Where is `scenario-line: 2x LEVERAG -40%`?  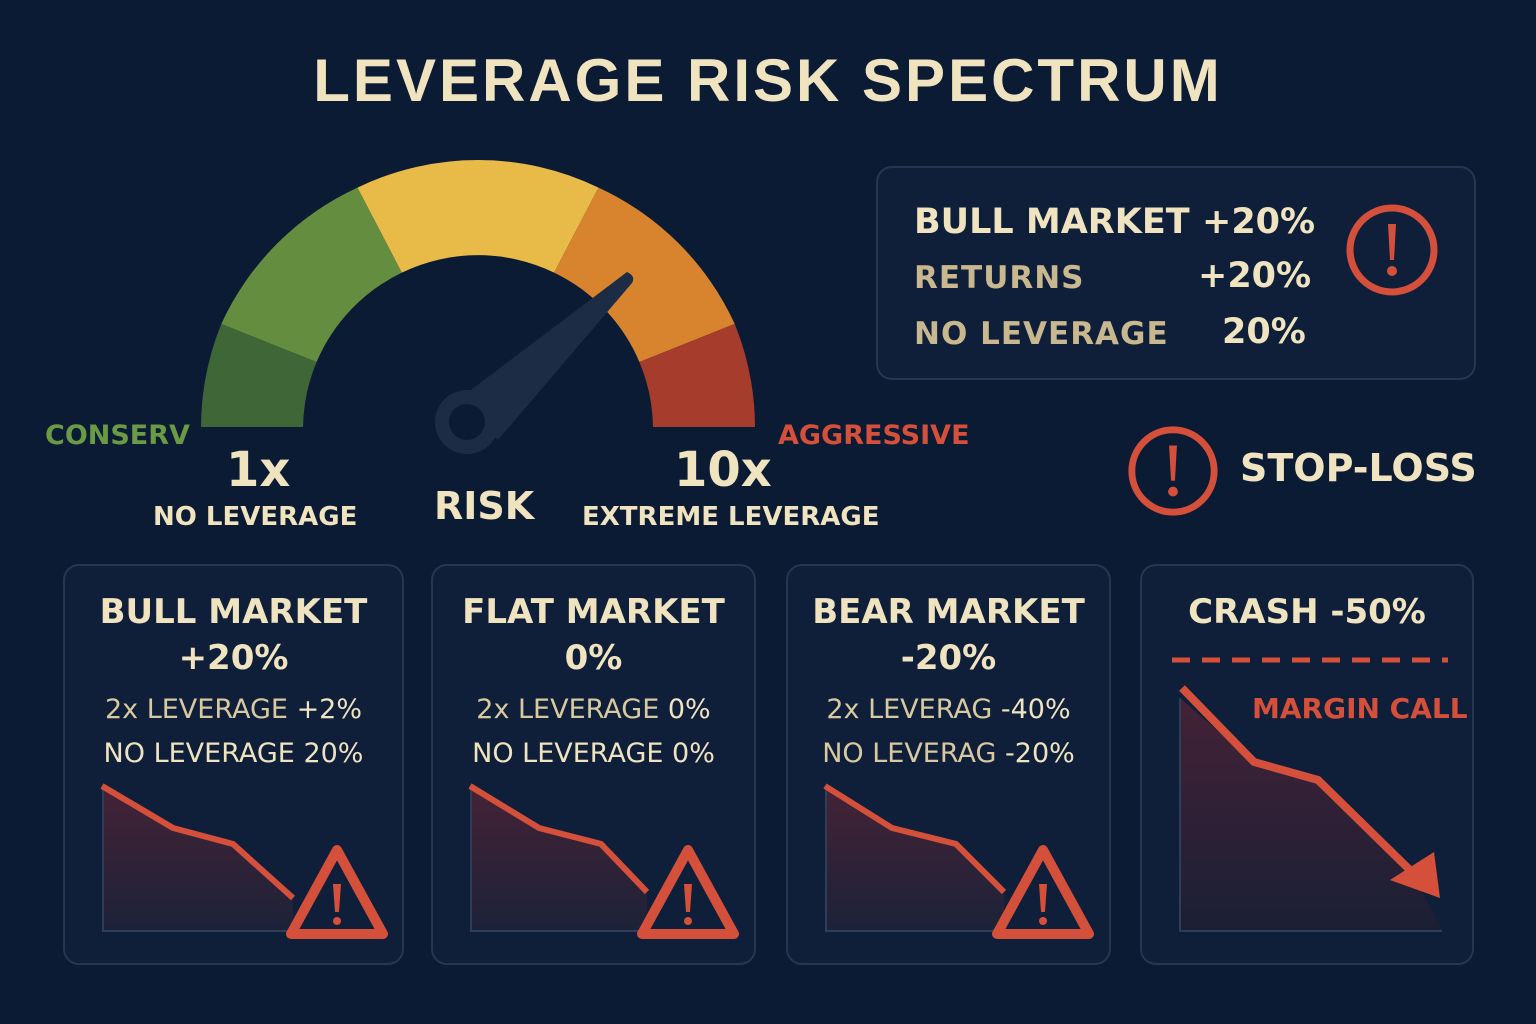 scenario-line: 2x LEVERAG -40% is located at coordinates (948, 709).